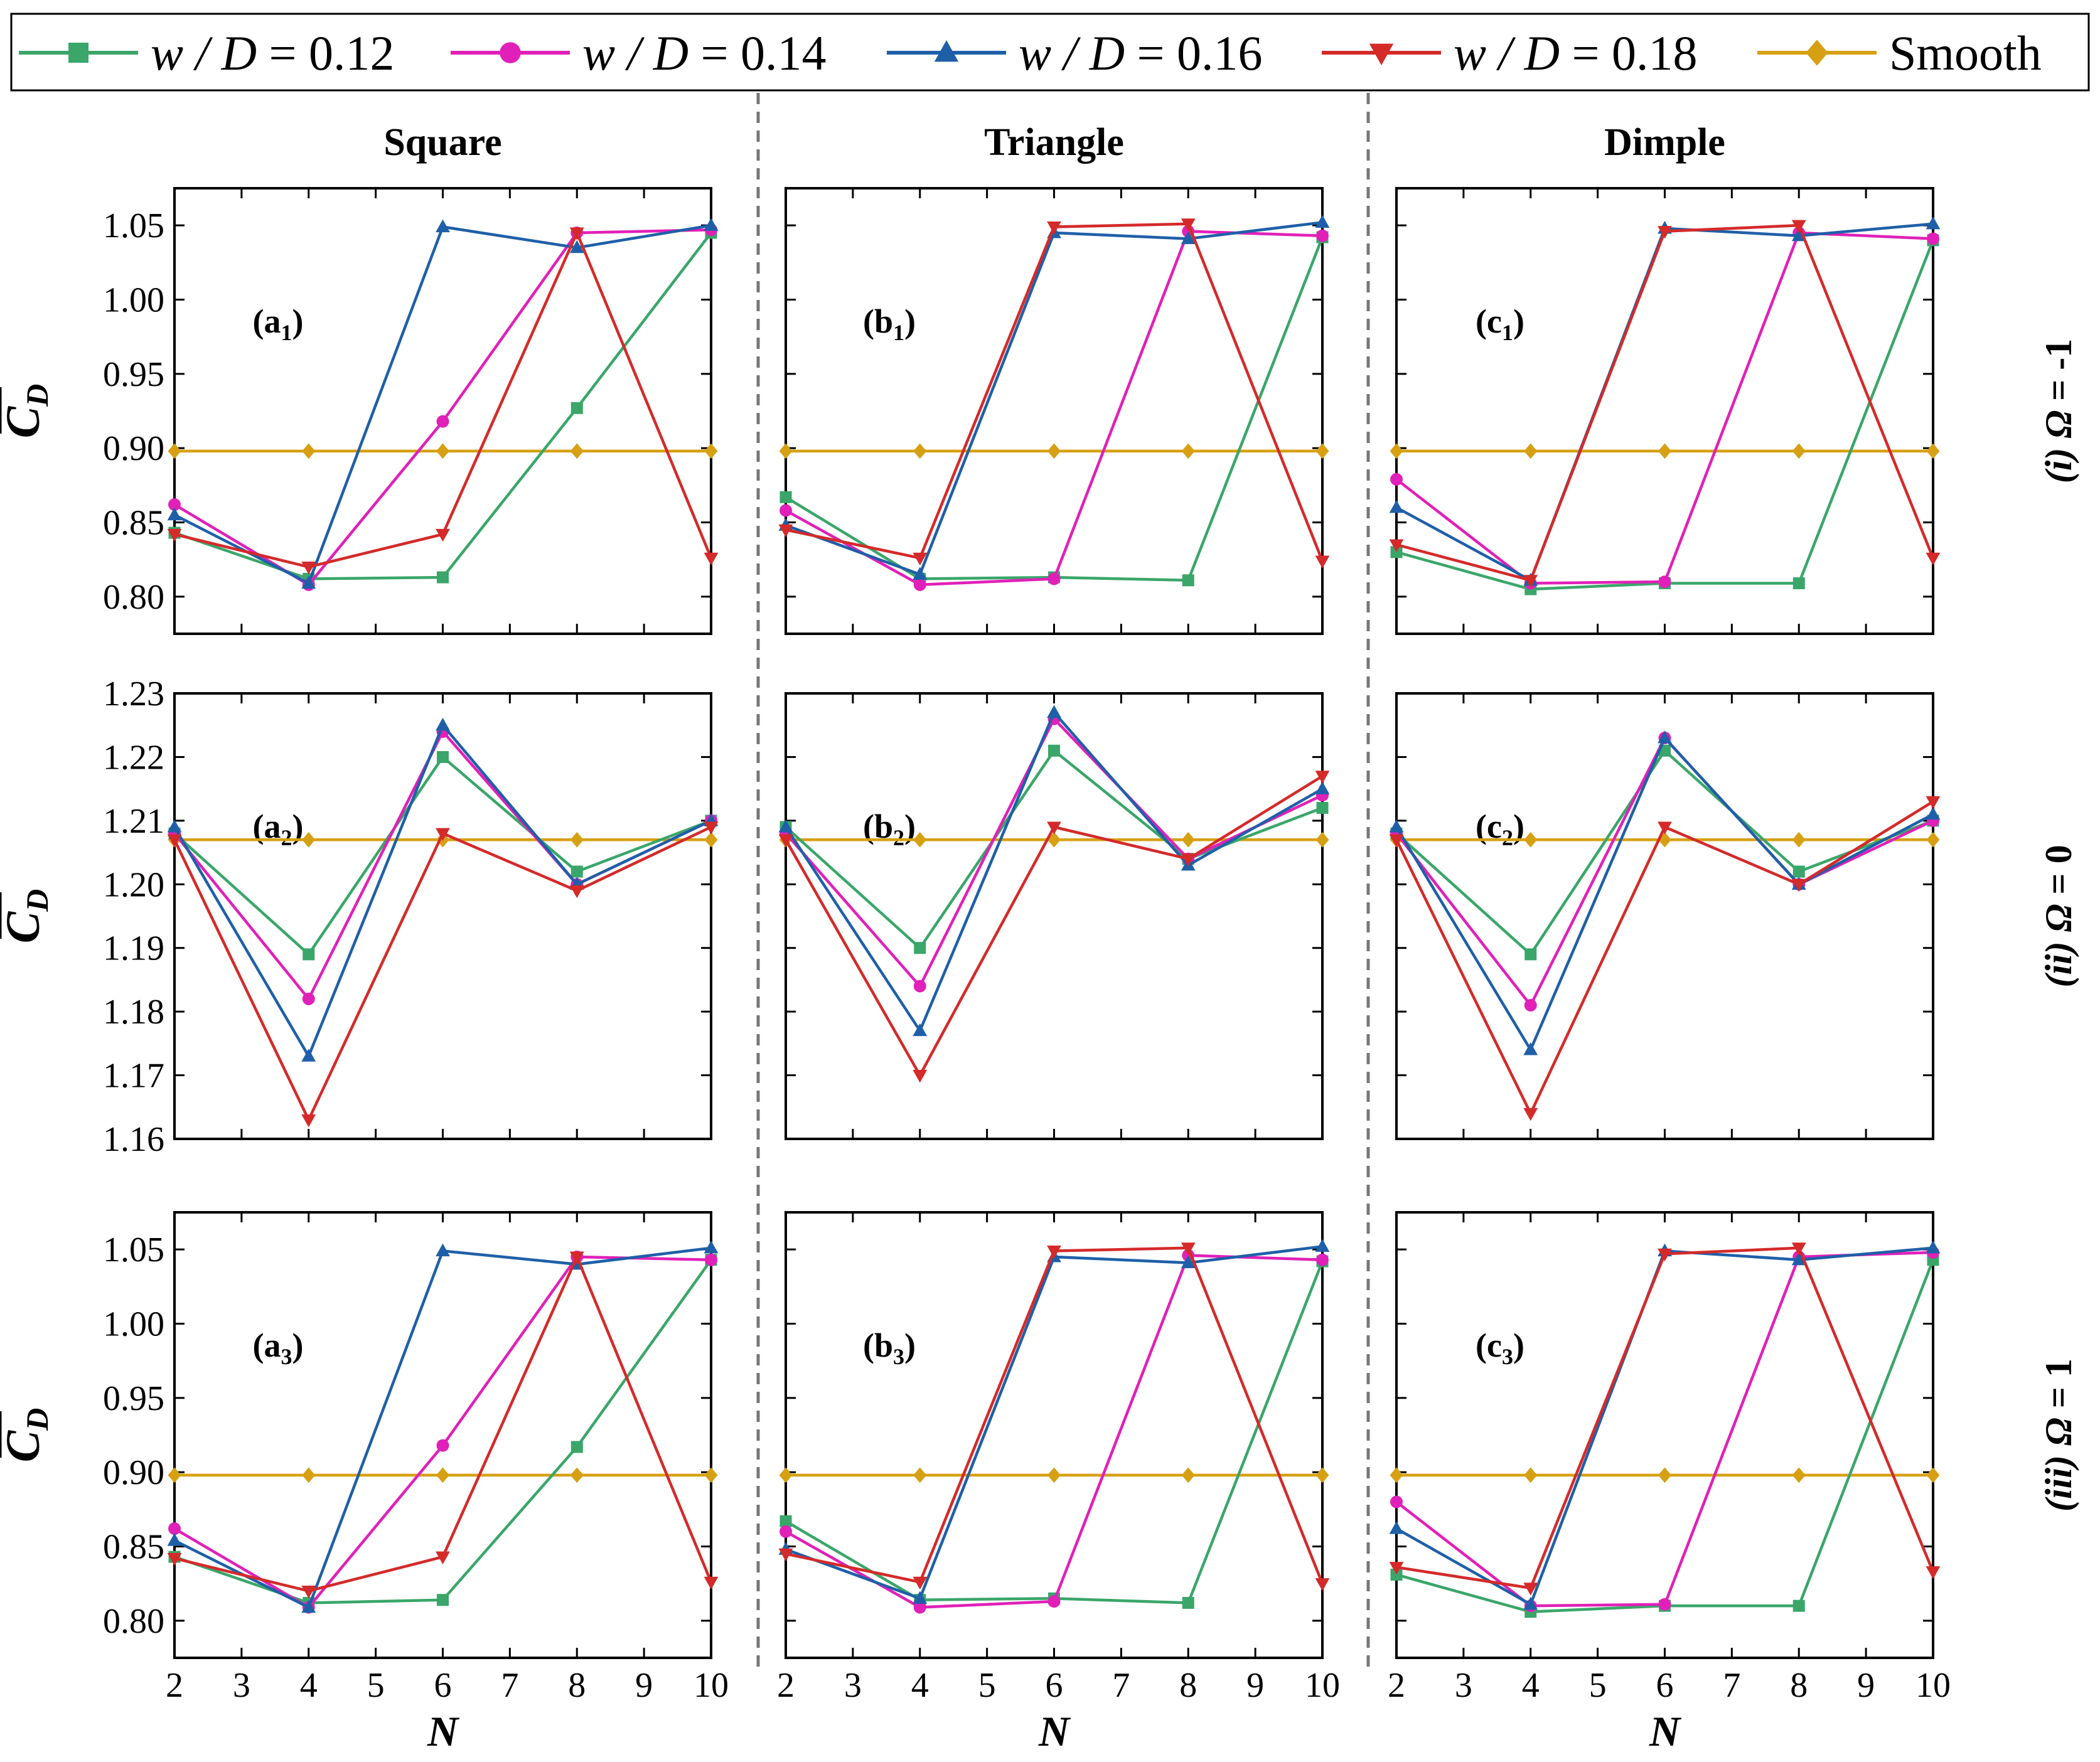 This screenshot has height=1762, width=2100. Describe the element at coordinates (1381, 54) in the screenshot. I see `legend-marker-triangle-down-icon` at that location.